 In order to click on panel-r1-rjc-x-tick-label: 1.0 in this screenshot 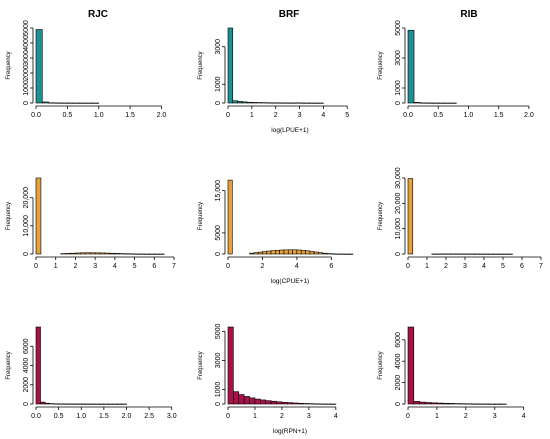, I will do `click(99, 115)`.